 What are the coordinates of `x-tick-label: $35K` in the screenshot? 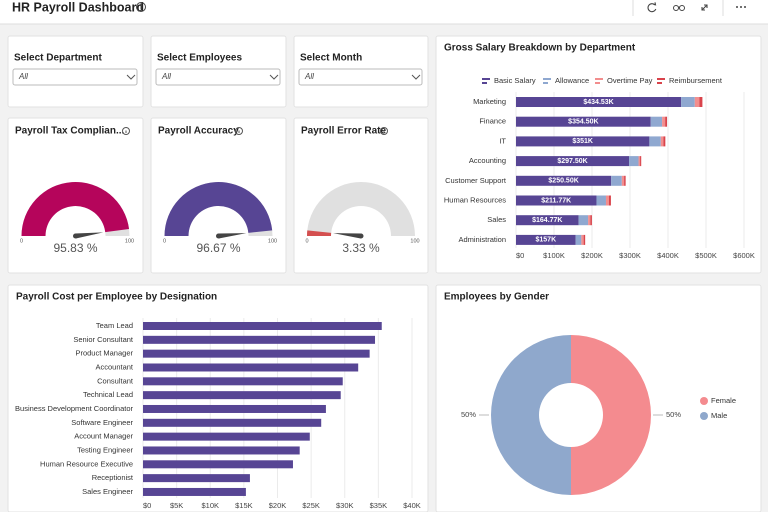 It's located at (379, 505).